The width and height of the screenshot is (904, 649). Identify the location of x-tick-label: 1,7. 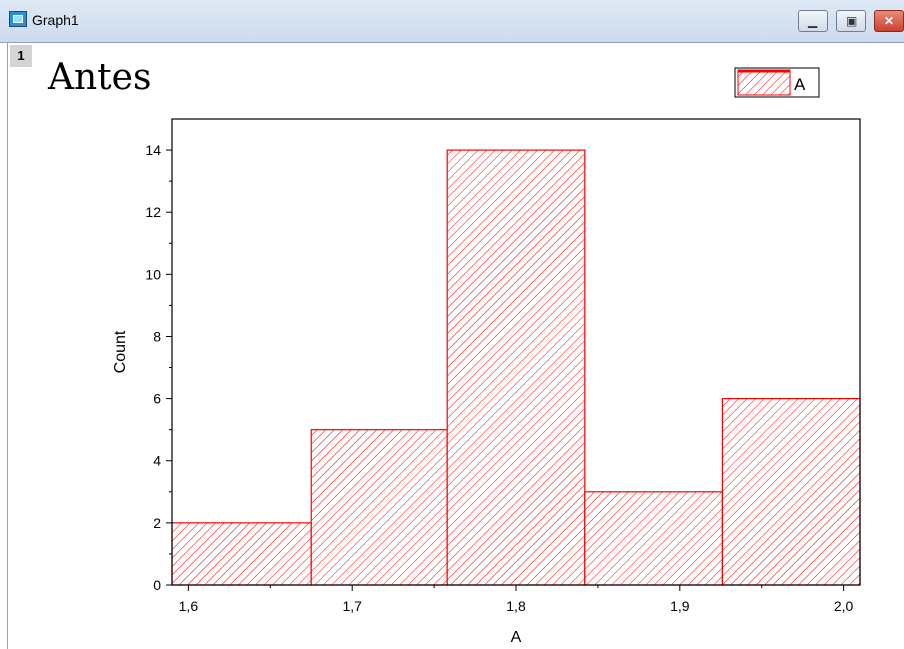
(352, 606).